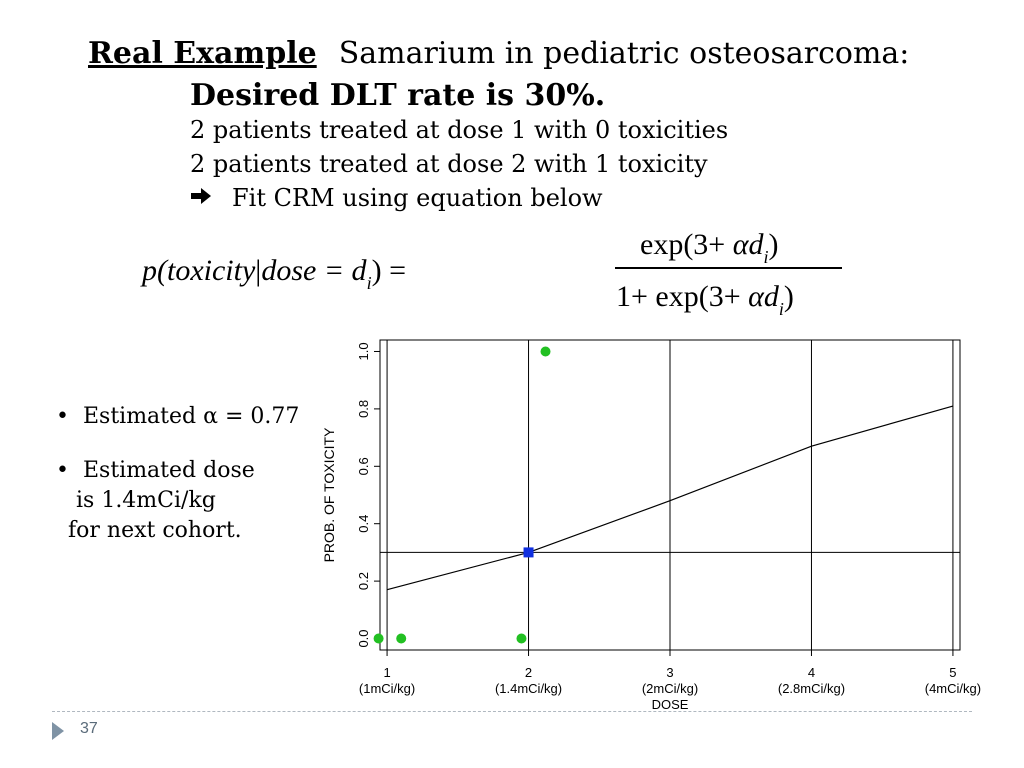 The width and height of the screenshot is (1024, 768). What do you see at coordinates (670, 498) in the screenshot?
I see `fitted-curve` at bounding box center [670, 498].